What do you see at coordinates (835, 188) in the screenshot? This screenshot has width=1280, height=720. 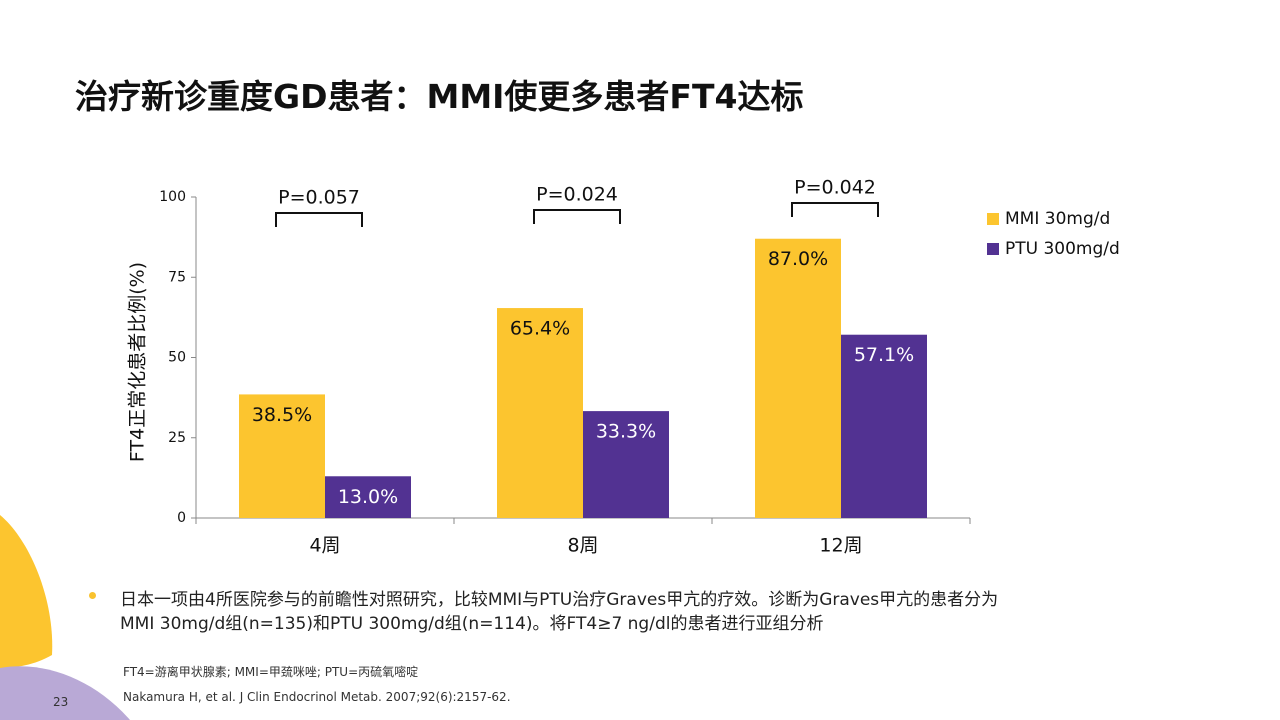 I see `p-value: P=0.042` at bounding box center [835, 188].